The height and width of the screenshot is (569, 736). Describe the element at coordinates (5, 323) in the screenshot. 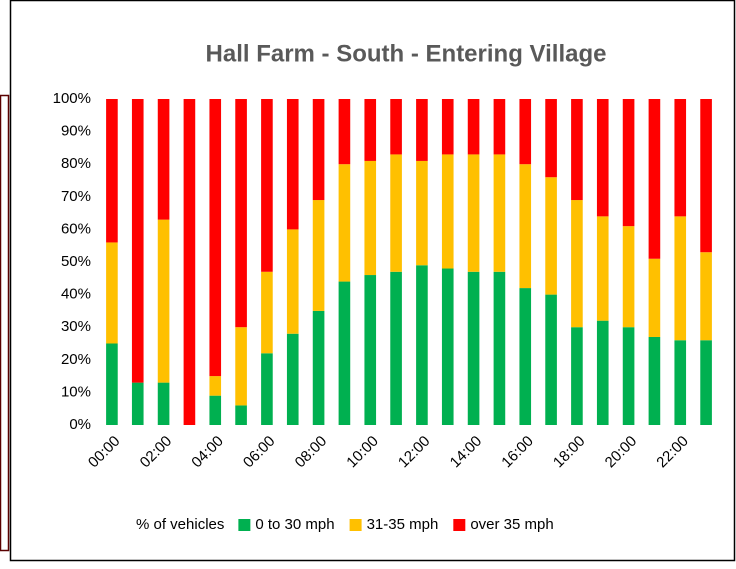

I see `side-panel-edge` at that location.